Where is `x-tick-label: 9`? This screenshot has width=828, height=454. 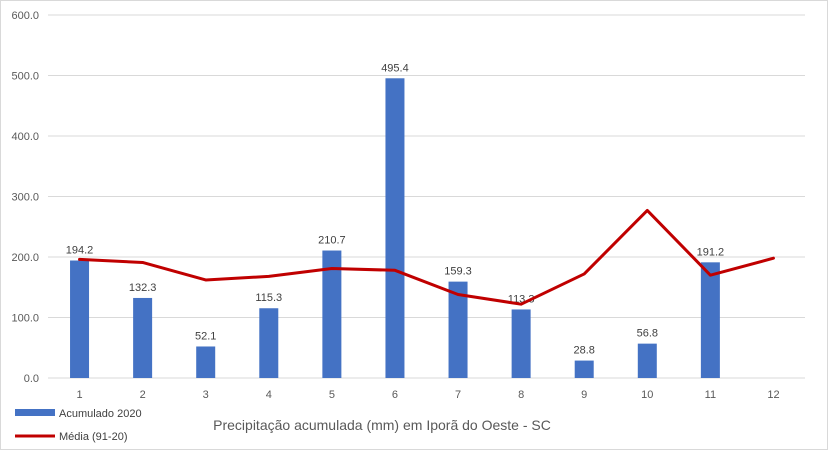 x-tick-label: 9 is located at coordinates (584, 395).